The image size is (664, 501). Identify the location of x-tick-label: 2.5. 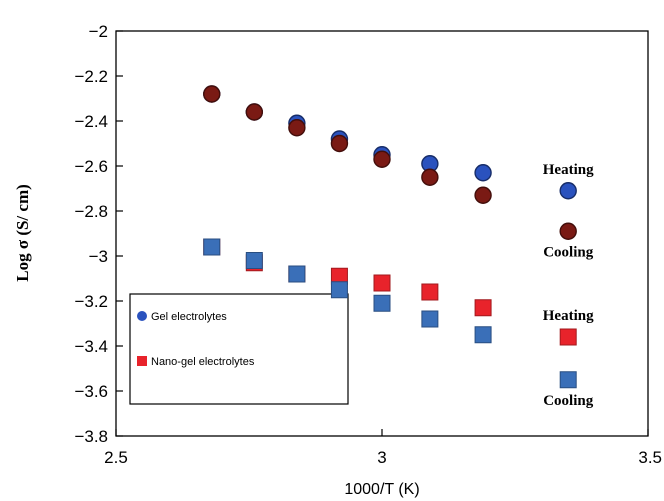
(116, 457).